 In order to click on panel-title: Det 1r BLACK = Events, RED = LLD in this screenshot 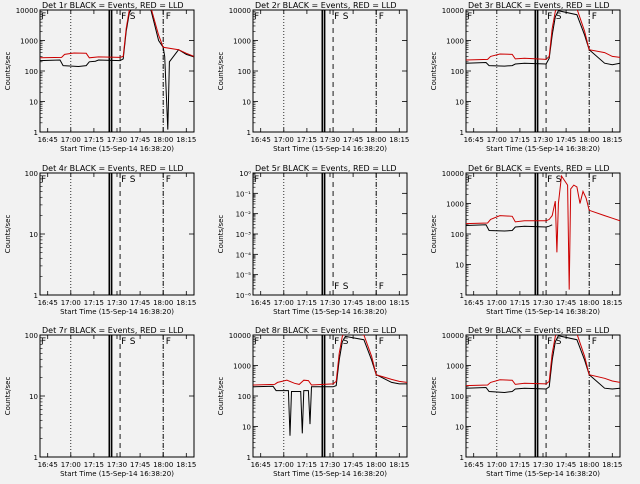, I will do `click(113, 5)`.